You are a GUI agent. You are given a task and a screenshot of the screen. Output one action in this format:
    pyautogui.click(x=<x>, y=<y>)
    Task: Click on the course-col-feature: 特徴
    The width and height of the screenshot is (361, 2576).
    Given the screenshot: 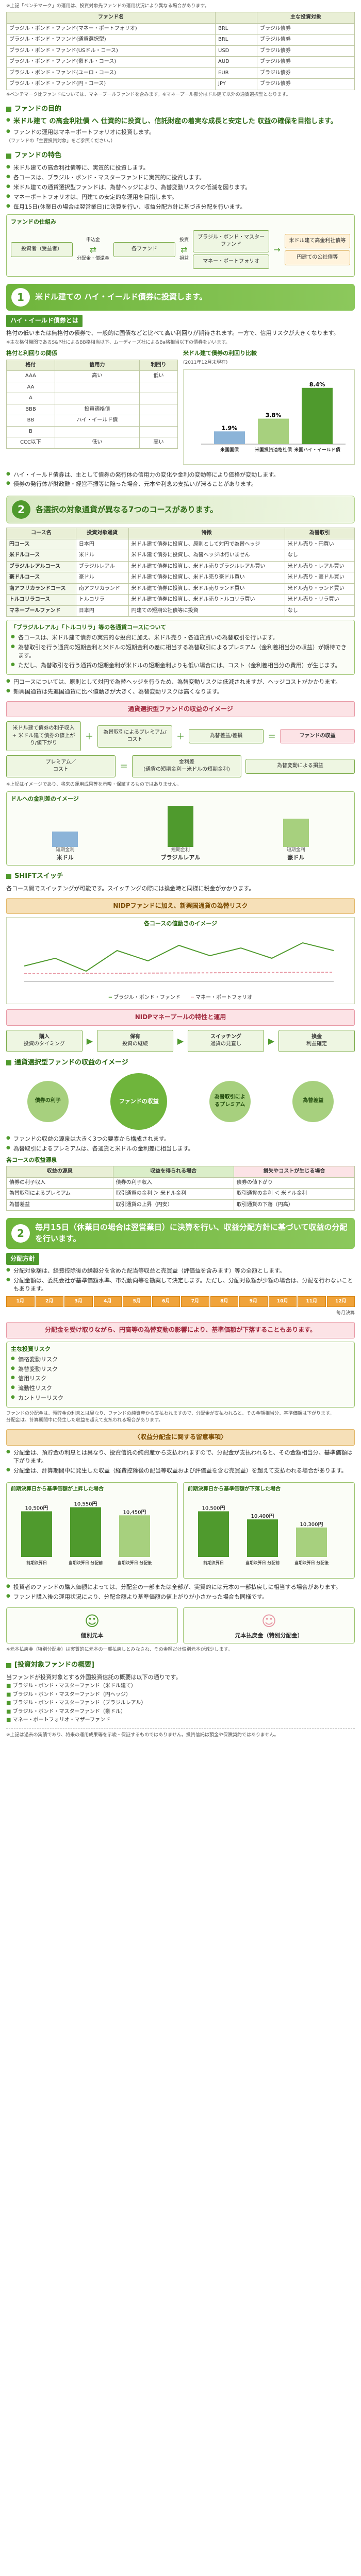 What is the action you would take?
    pyautogui.click(x=206, y=533)
    